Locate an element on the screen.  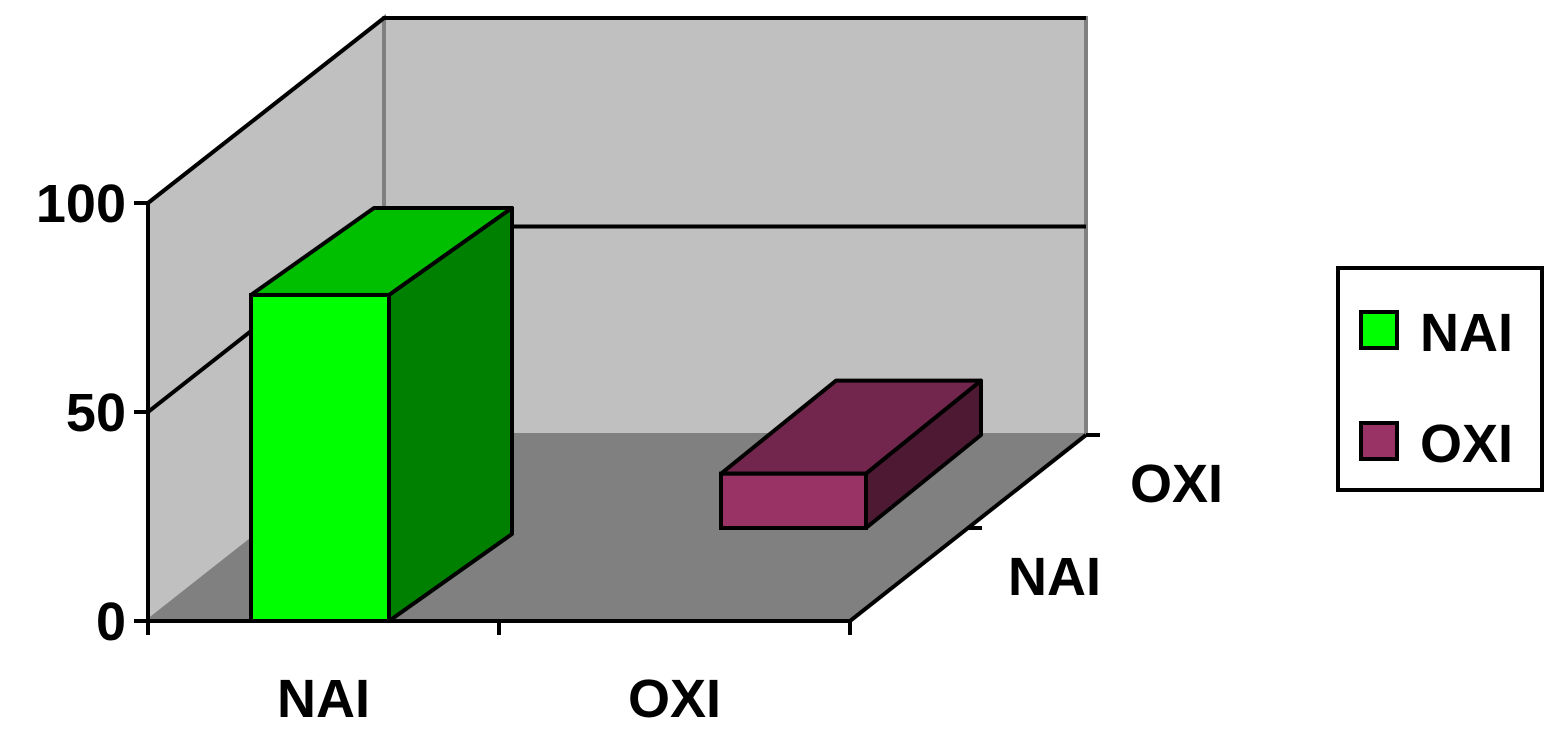
depth-axis-ticks: NAI OXI is located at coordinates (1095, 520).